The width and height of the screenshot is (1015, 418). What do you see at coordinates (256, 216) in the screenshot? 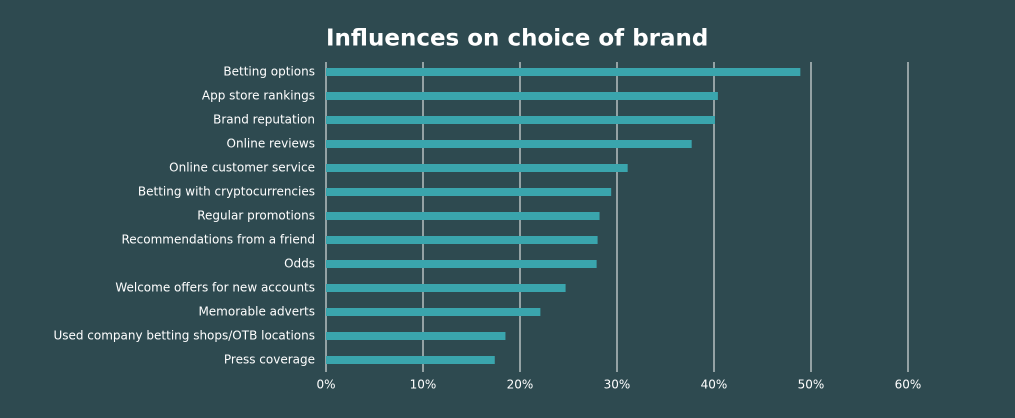
I see `y-tick-label: Regular promotions` at bounding box center [256, 216].